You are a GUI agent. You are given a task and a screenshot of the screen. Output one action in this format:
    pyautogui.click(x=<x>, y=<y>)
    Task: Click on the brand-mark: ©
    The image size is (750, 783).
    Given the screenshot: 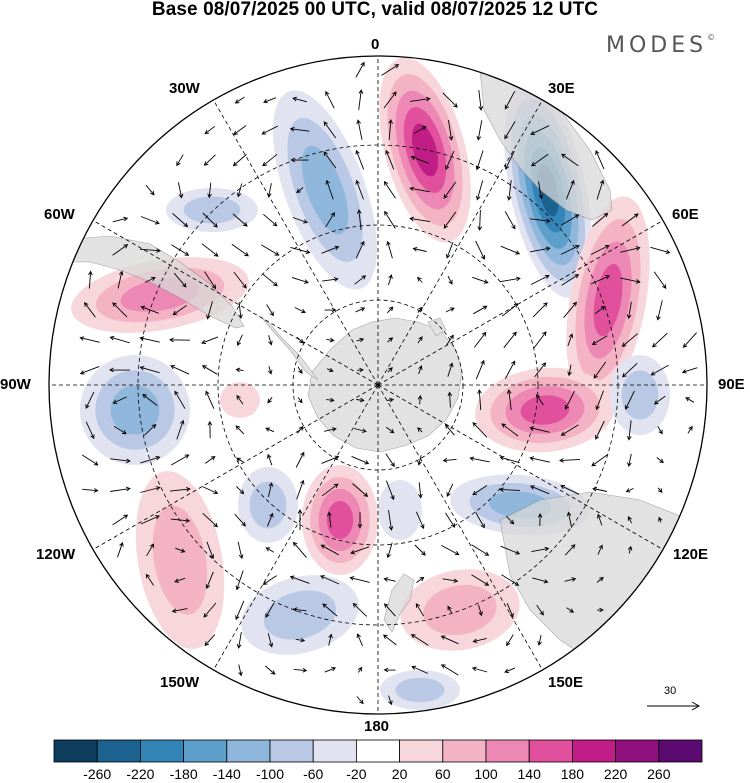 What is the action you would take?
    pyautogui.click(x=711, y=37)
    